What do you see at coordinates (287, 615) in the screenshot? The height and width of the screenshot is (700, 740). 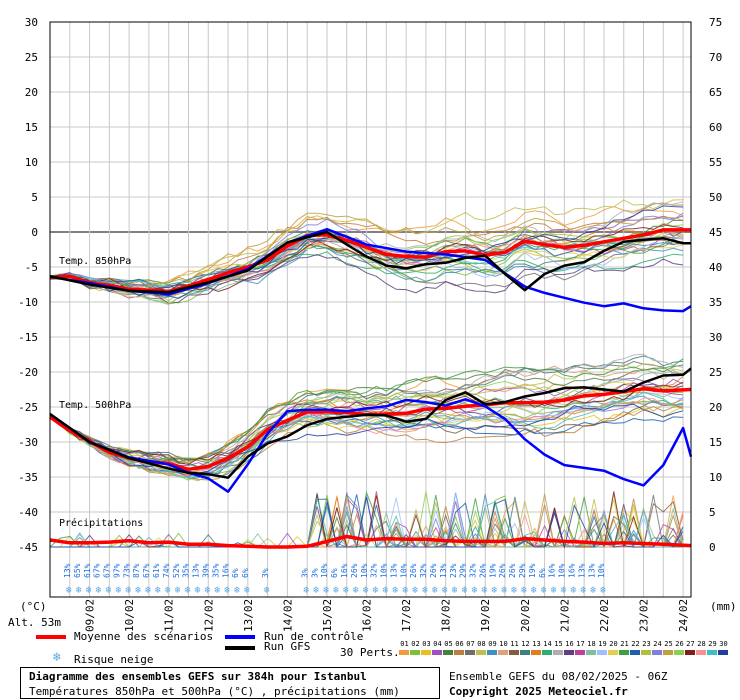 I see `date-tick-label: 14/02` at bounding box center [287, 615].